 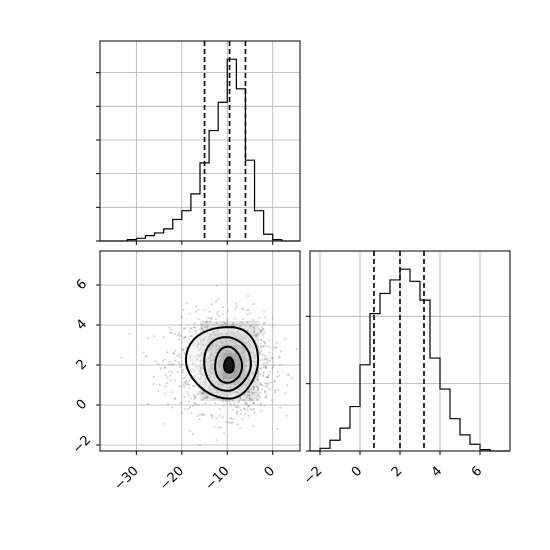 What do you see at coordinates (410, 360) in the screenshot?
I see `histogram-outline` at bounding box center [410, 360].